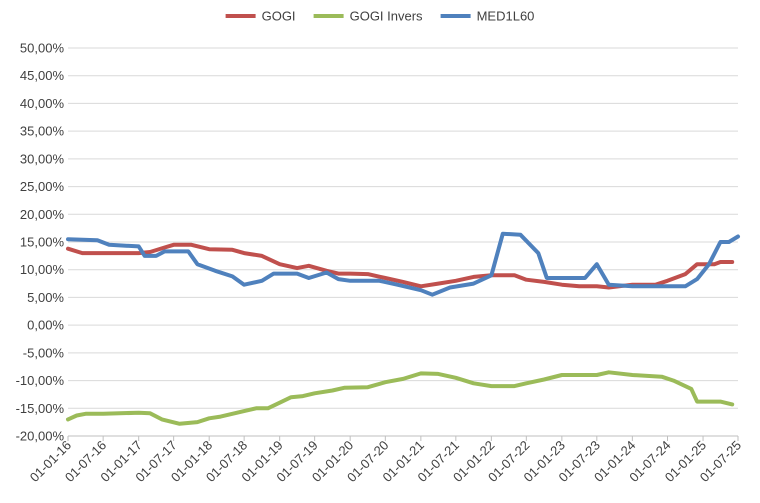  Describe the element at coordinates (403, 264) in the screenshot. I see `series-line-med1l60` at that location.